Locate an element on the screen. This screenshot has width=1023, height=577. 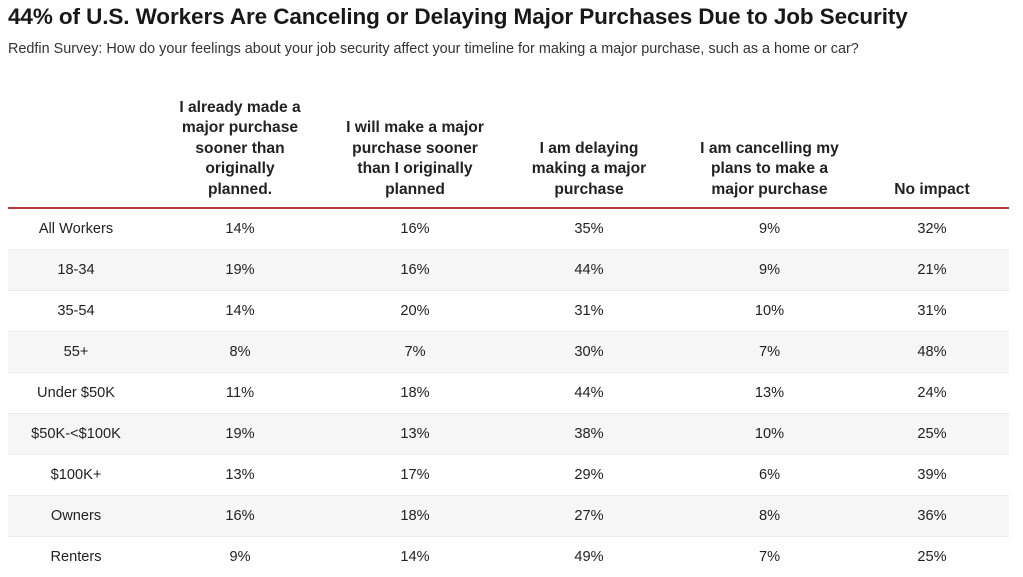
table-cell: 24% is located at coordinates (932, 393).